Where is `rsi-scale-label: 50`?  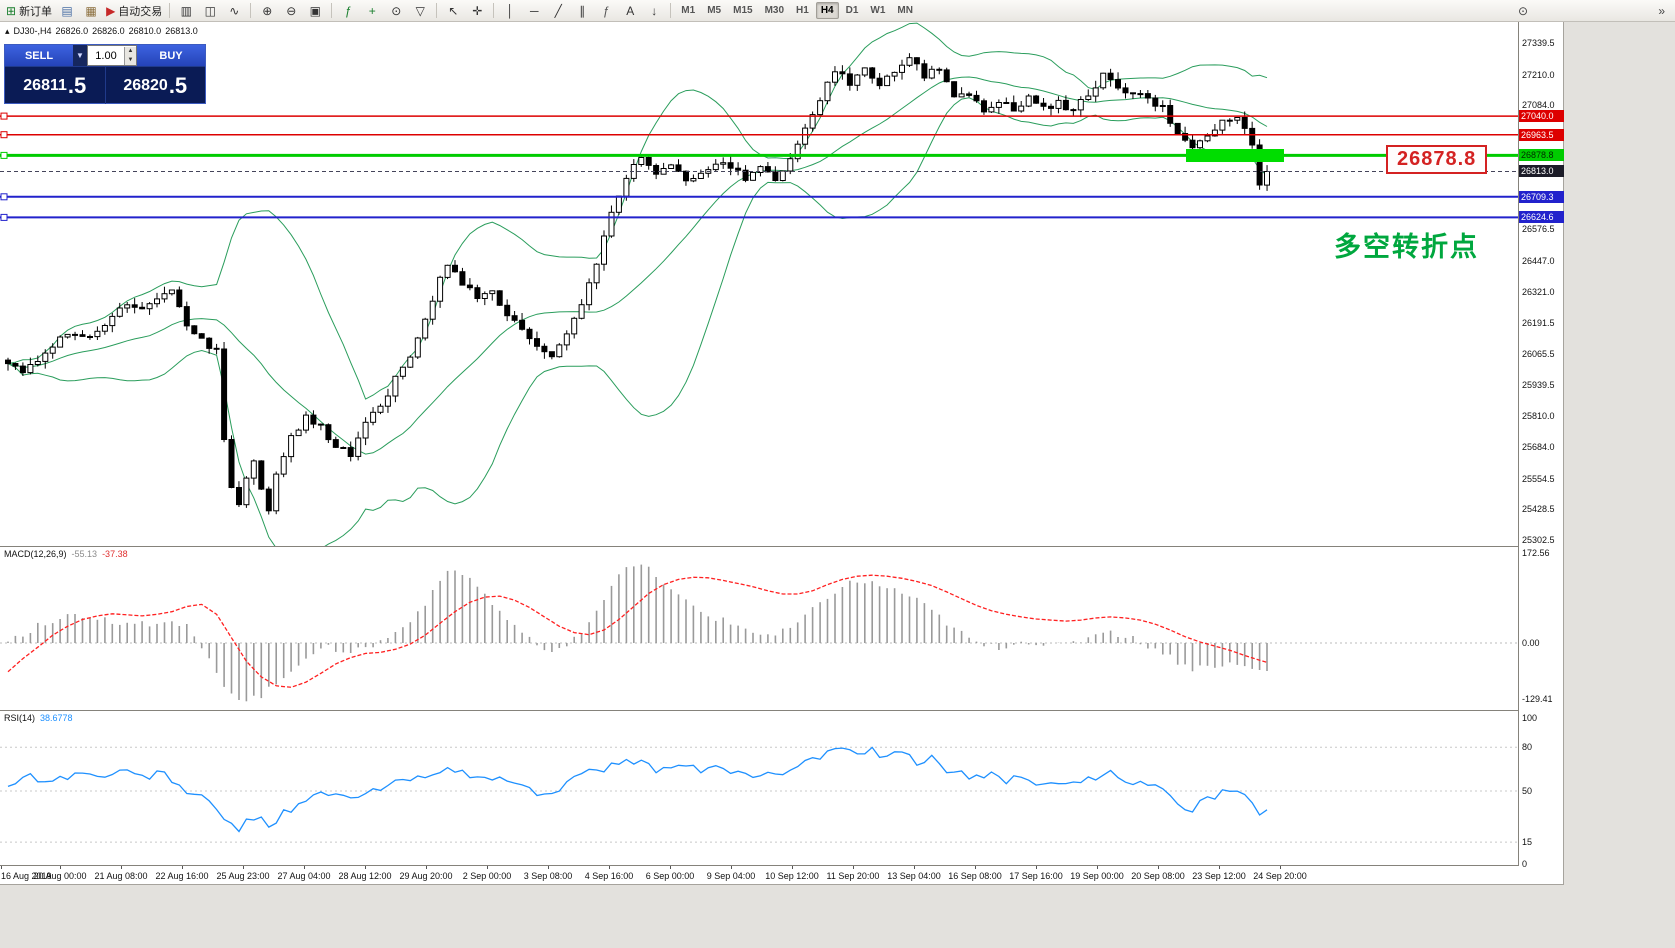 rsi-scale-label: 50 is located at coordinates (1527, 791).